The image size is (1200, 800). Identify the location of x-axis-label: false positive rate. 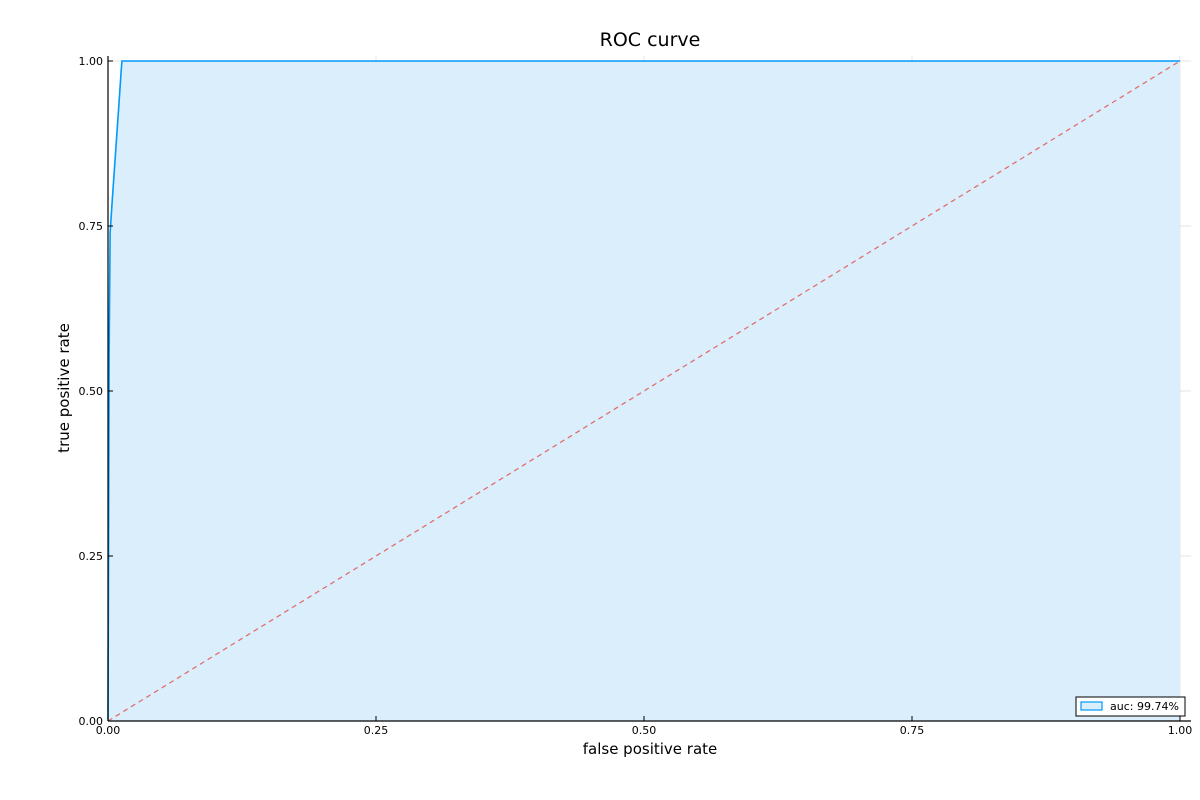
(650, 749).